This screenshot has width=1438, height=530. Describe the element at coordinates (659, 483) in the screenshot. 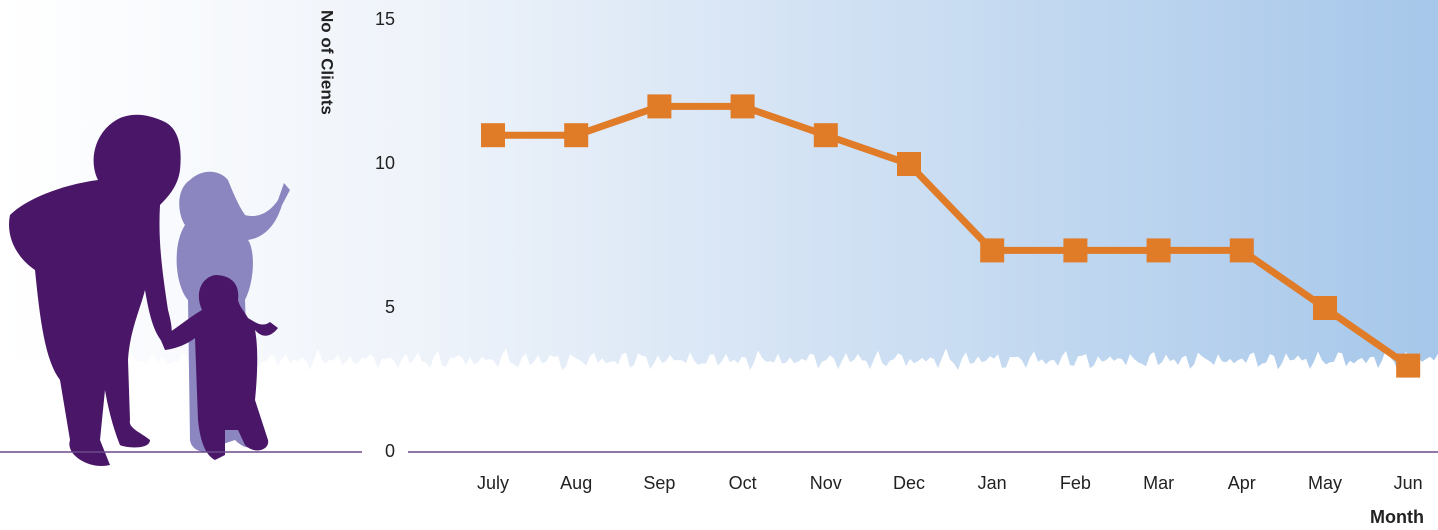

I see `x-tick-label: Sep` at that location.